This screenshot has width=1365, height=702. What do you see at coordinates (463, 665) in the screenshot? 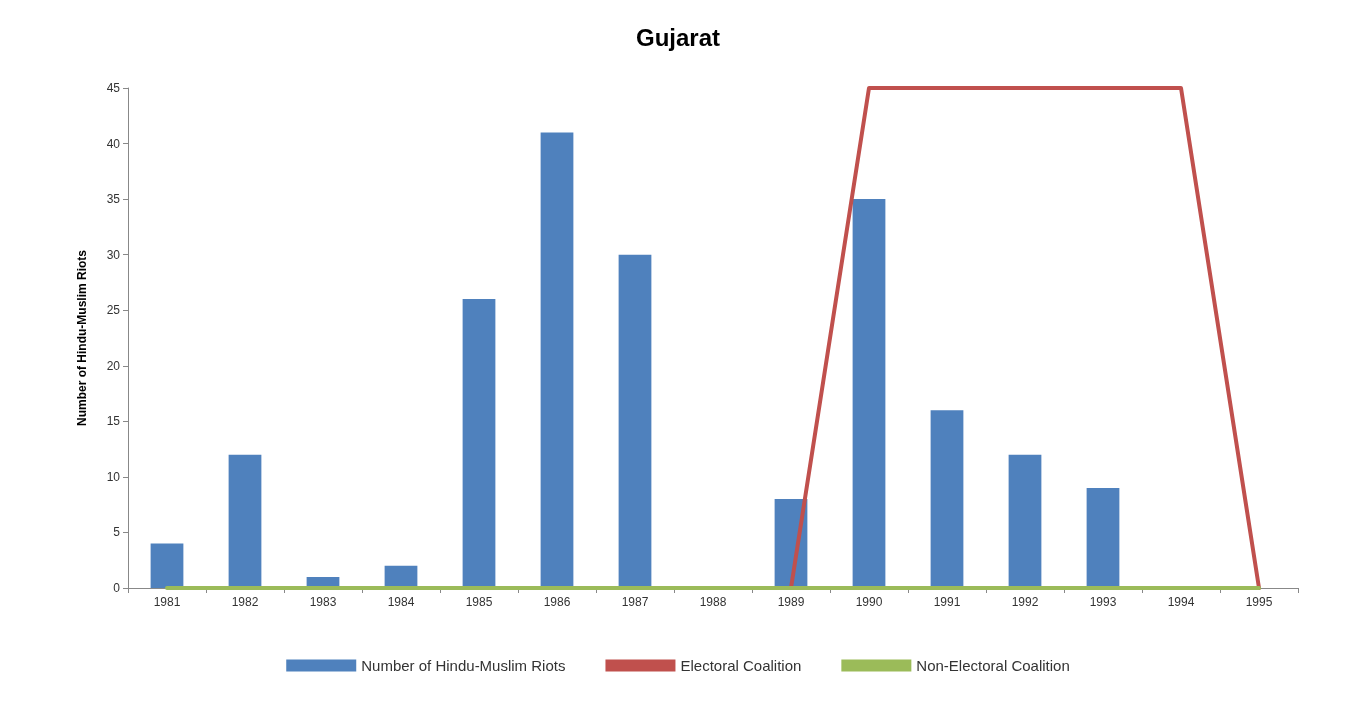
I see `legend-label: Number of Hindu-Muslim Riots` at bounding box center [463, 665].